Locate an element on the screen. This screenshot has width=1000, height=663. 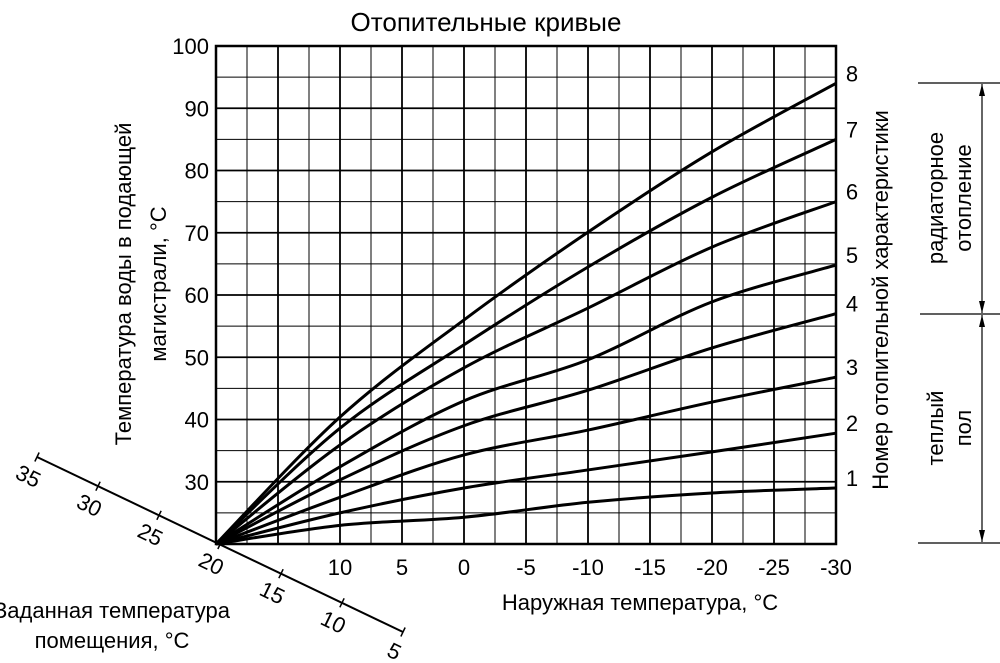
curve-label-3: 3 is located at coordinates (852, 367).